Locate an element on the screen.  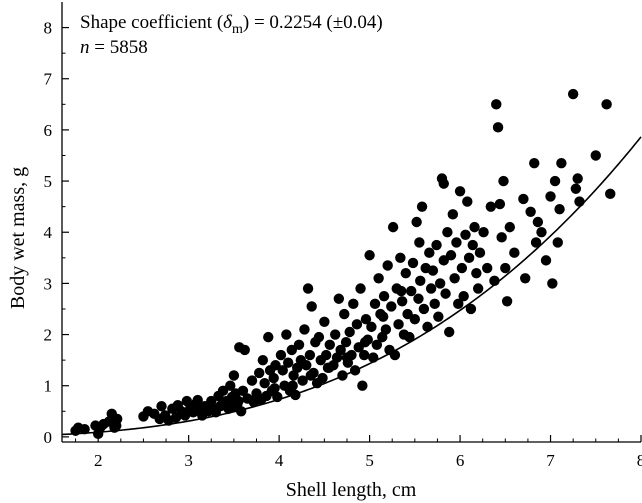
x-tick-label: 5 is located at coordinates (369, 460).